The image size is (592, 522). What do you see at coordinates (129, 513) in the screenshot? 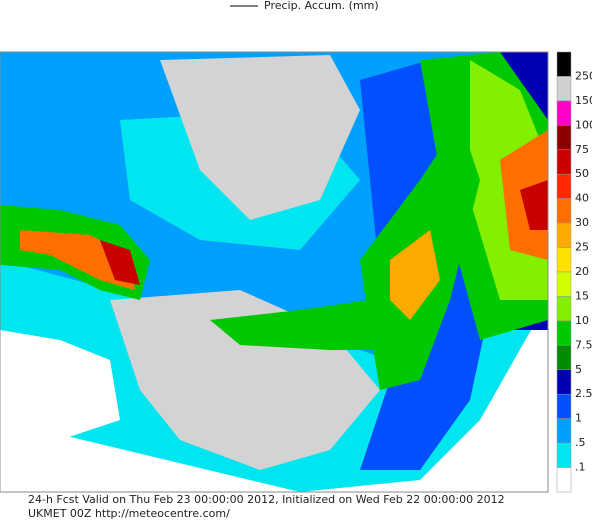
I see `footer-line-2: UKMET 00Z http://meteocentre.com/` at bounding box center [129, 513].